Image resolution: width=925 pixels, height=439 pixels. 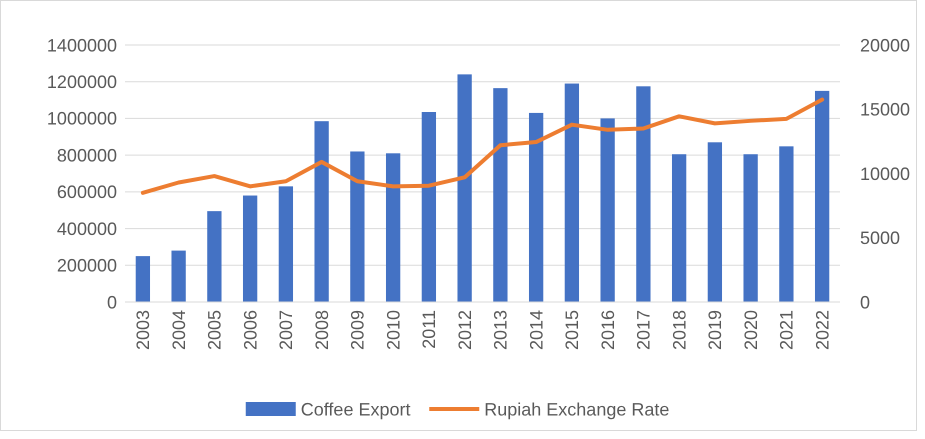 I want to click on x-tick-label: 2008, so click(x=322, y=330).